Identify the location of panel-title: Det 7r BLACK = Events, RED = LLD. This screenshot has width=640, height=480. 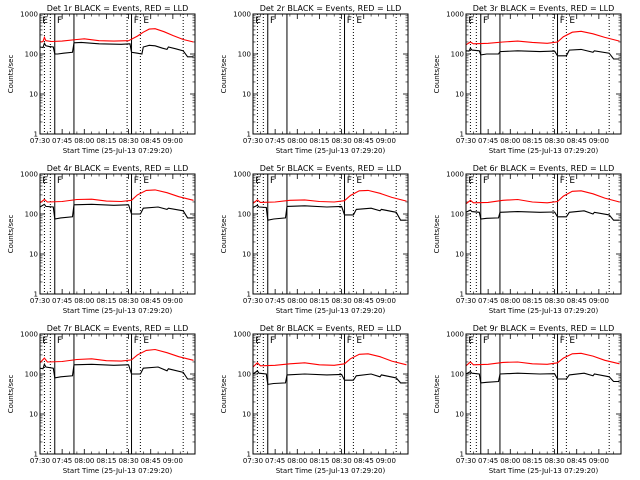
(118, 328).